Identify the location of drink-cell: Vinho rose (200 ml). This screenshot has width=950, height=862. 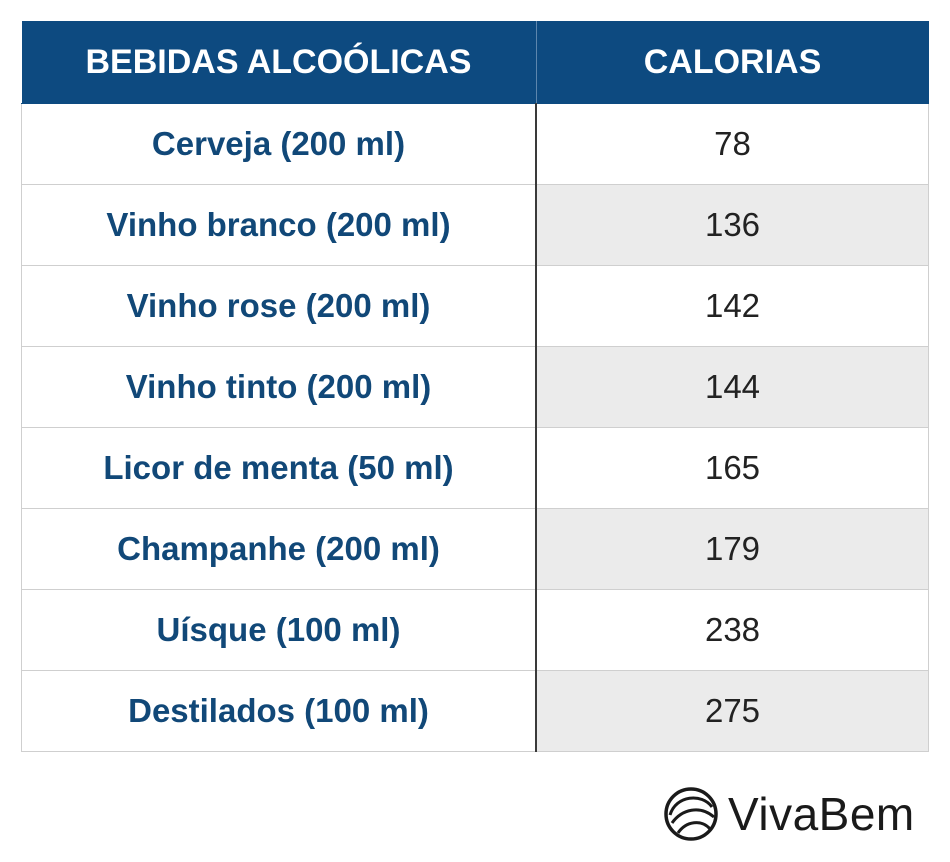
(279, 306).